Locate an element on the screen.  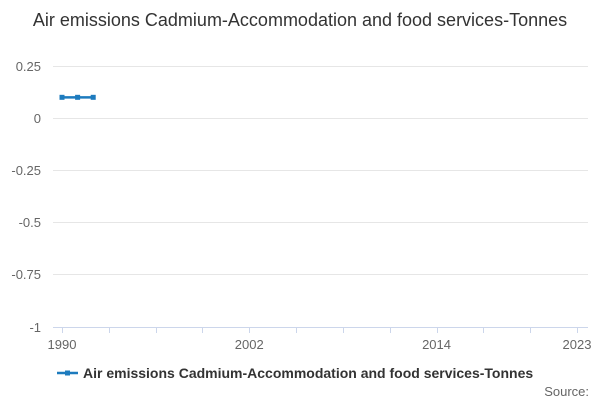
x-axis-tick-label: 1990 is located at coordinates (62, 344).